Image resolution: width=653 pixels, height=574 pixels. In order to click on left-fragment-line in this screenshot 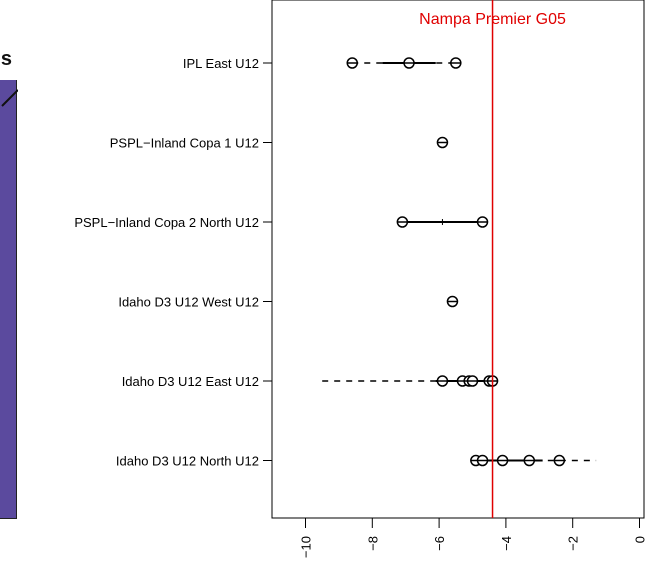, I will do `click(9, 98)`.